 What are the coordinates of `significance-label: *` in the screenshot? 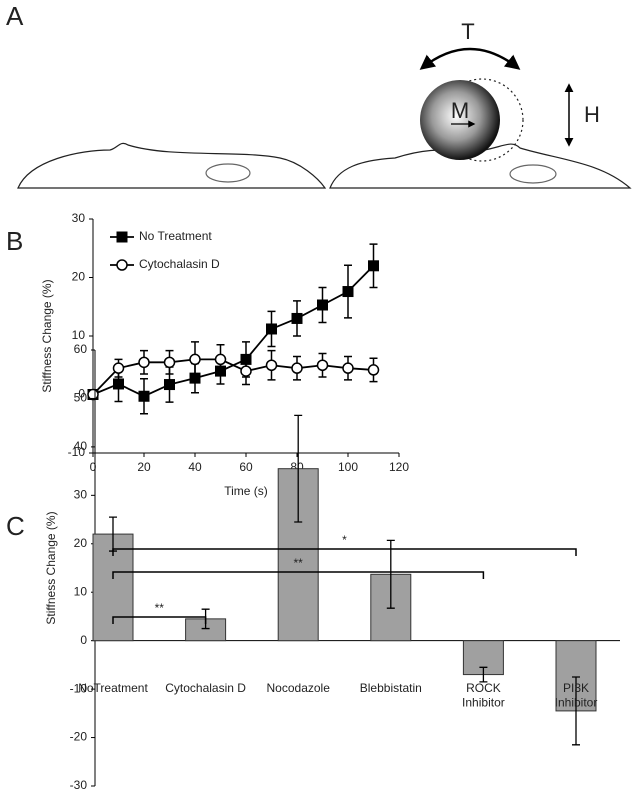 It's located at (344, 540).